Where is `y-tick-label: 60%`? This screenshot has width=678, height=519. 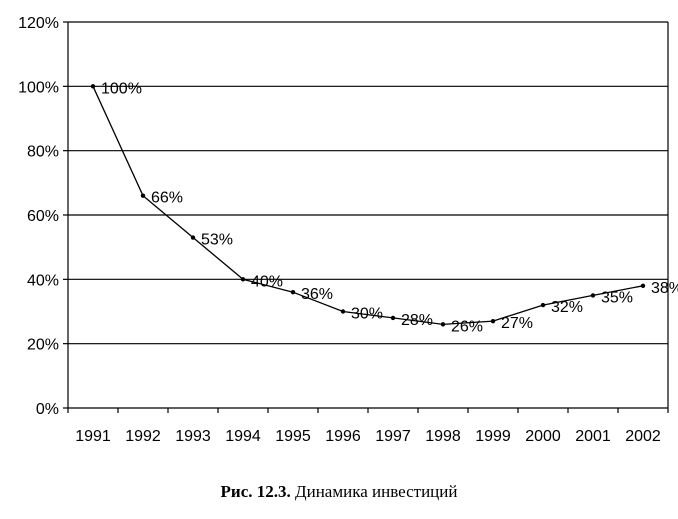 y-tick-label: 60% is located at coordinates (43, 216).